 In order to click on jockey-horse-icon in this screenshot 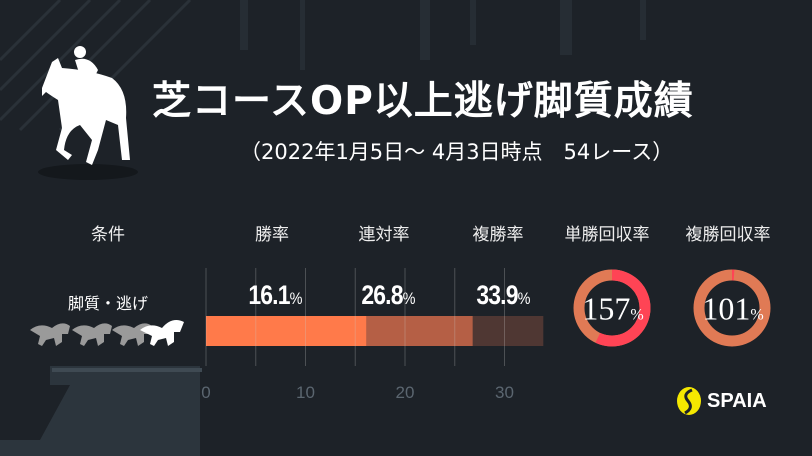, I will do `click(86, 105)`.